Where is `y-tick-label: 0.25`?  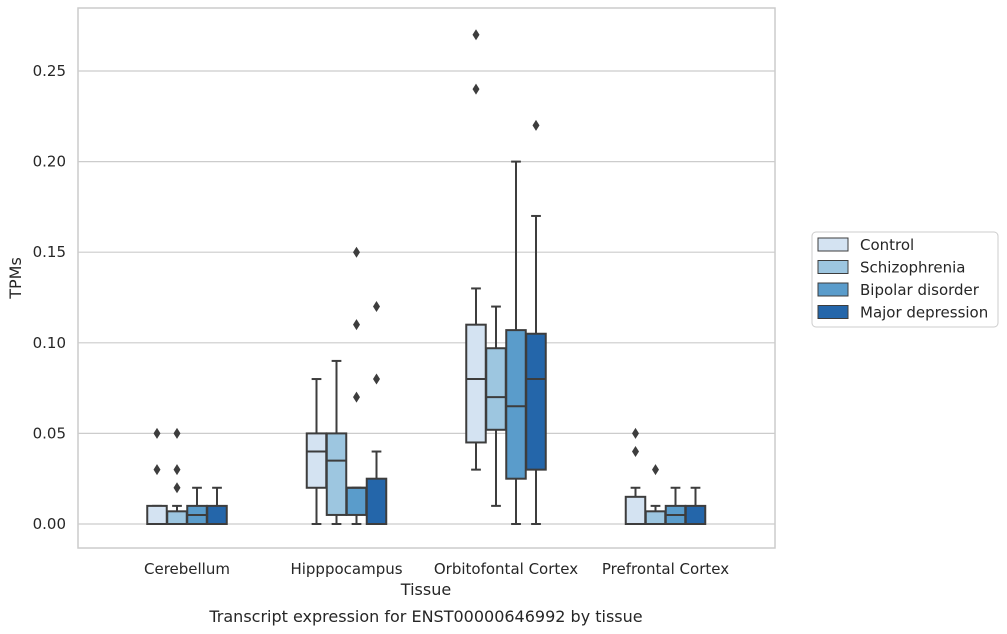
y-tick-label: 0.25 is located at coordinates (49, 71).